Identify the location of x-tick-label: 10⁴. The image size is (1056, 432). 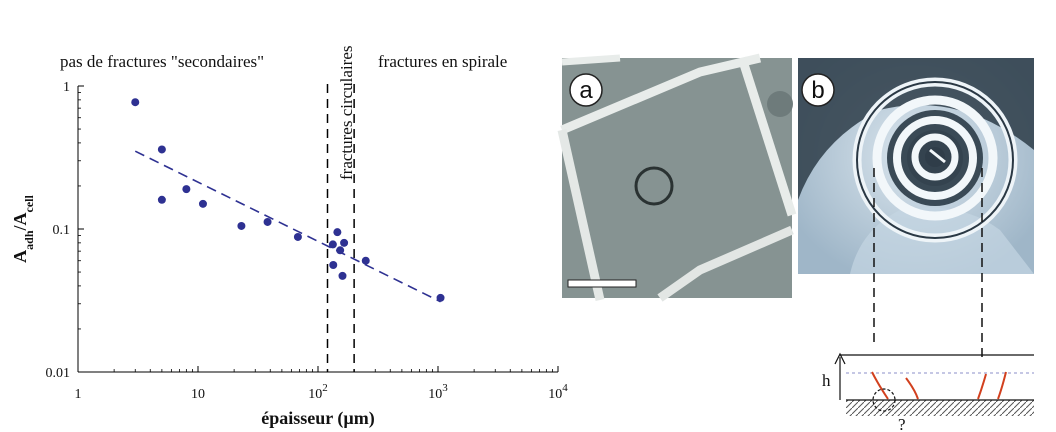
(558, 392).